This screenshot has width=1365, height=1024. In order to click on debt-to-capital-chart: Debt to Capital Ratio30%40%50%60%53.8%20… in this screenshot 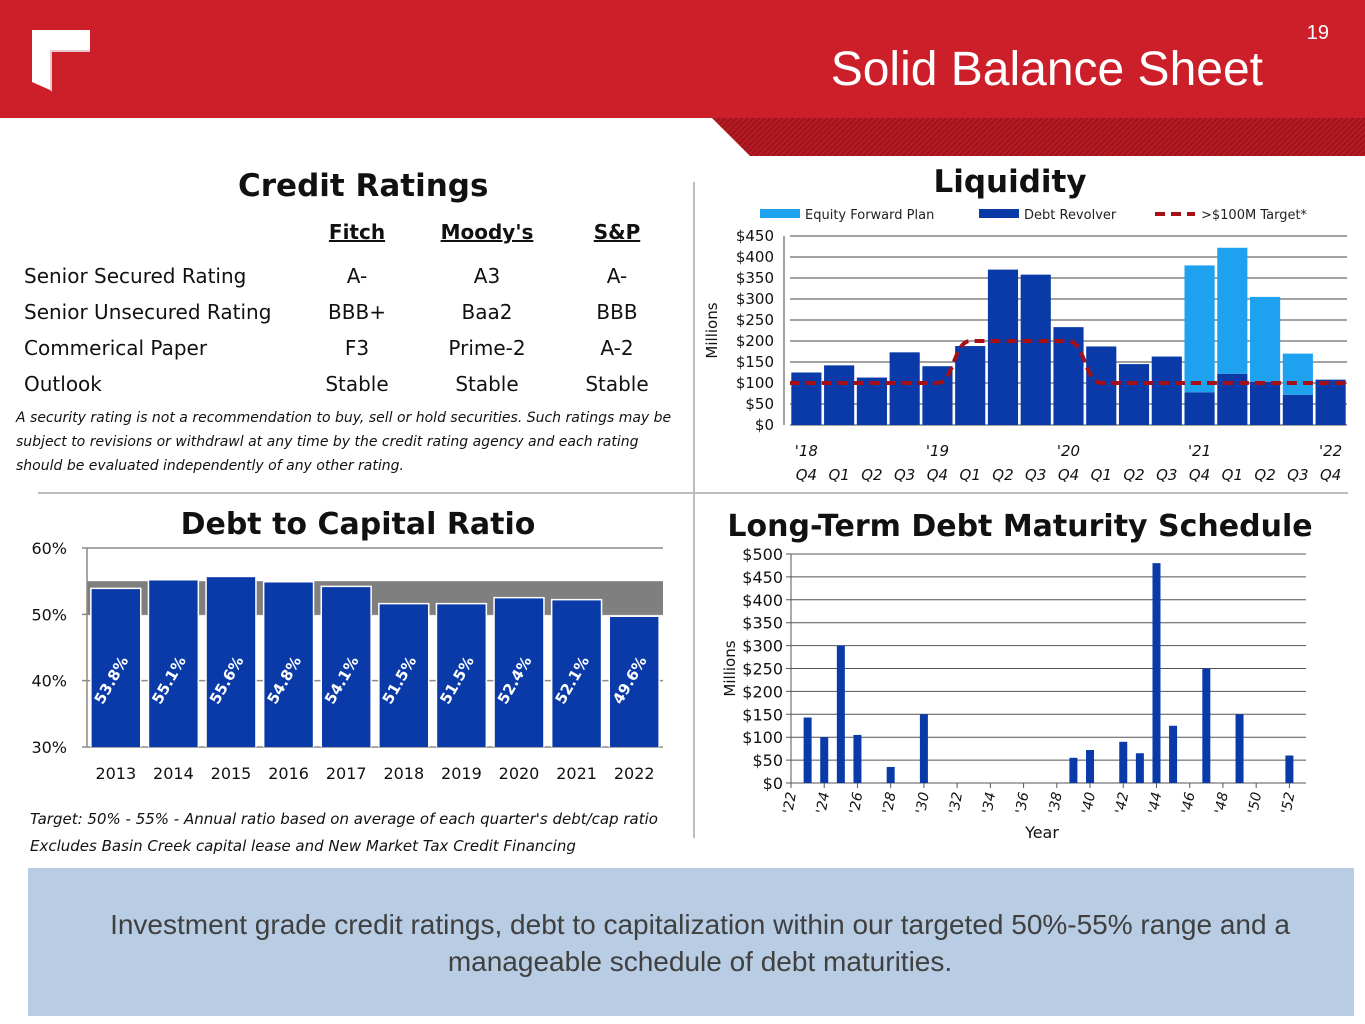, I will do `click(347, 645)`.